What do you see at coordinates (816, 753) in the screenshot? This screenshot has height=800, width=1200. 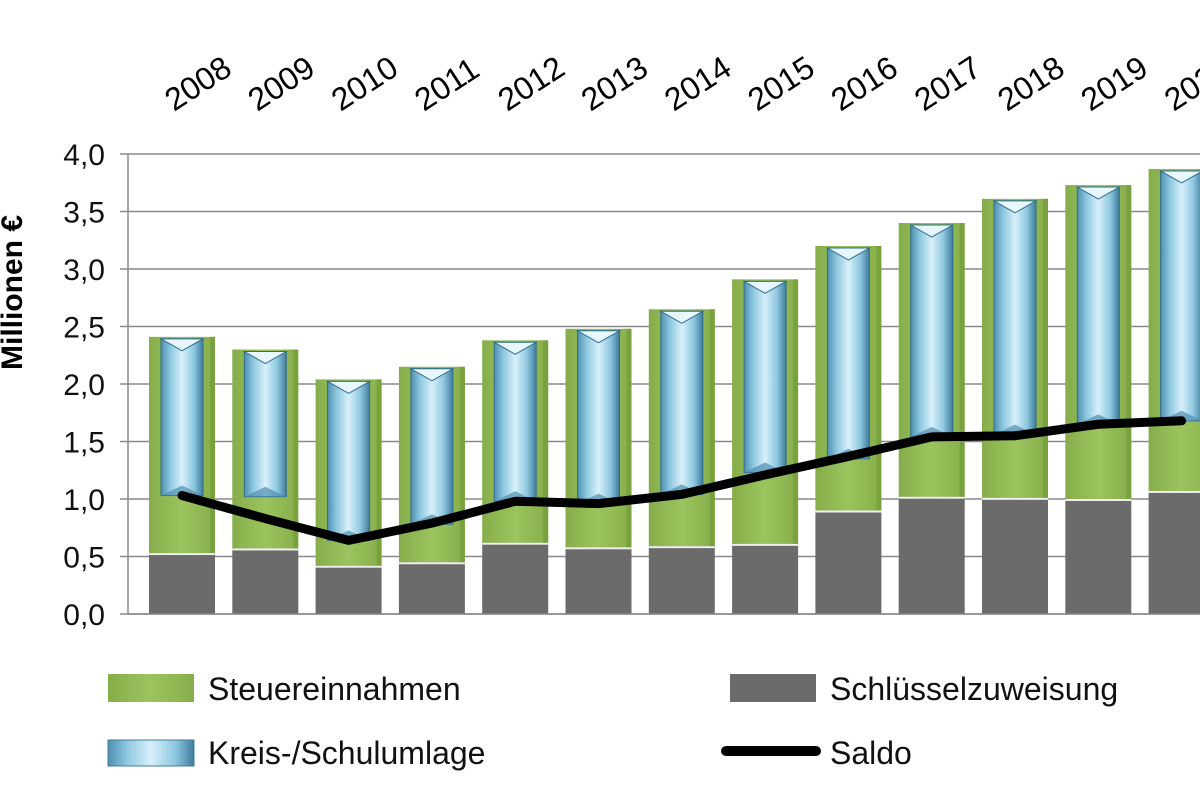 I see `legend-item-saldo: Saldo` at bounding box center [816, 753].